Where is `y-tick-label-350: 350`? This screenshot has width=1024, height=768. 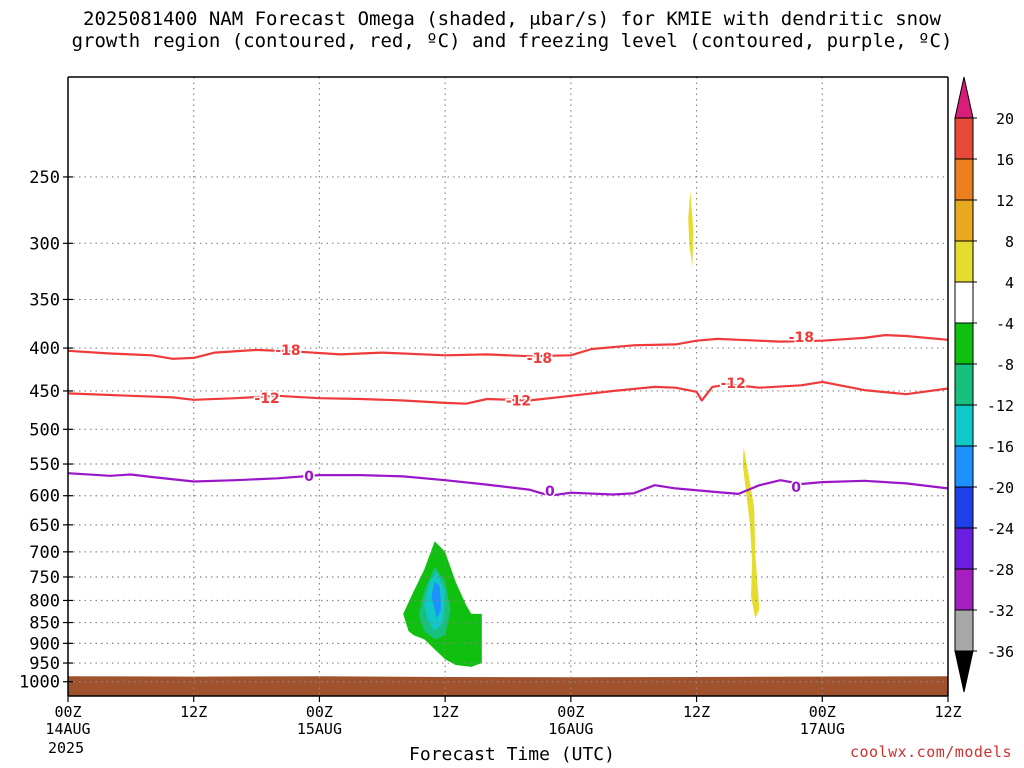
y-tick-label-350: 350 is located at coordinates (44, 300).